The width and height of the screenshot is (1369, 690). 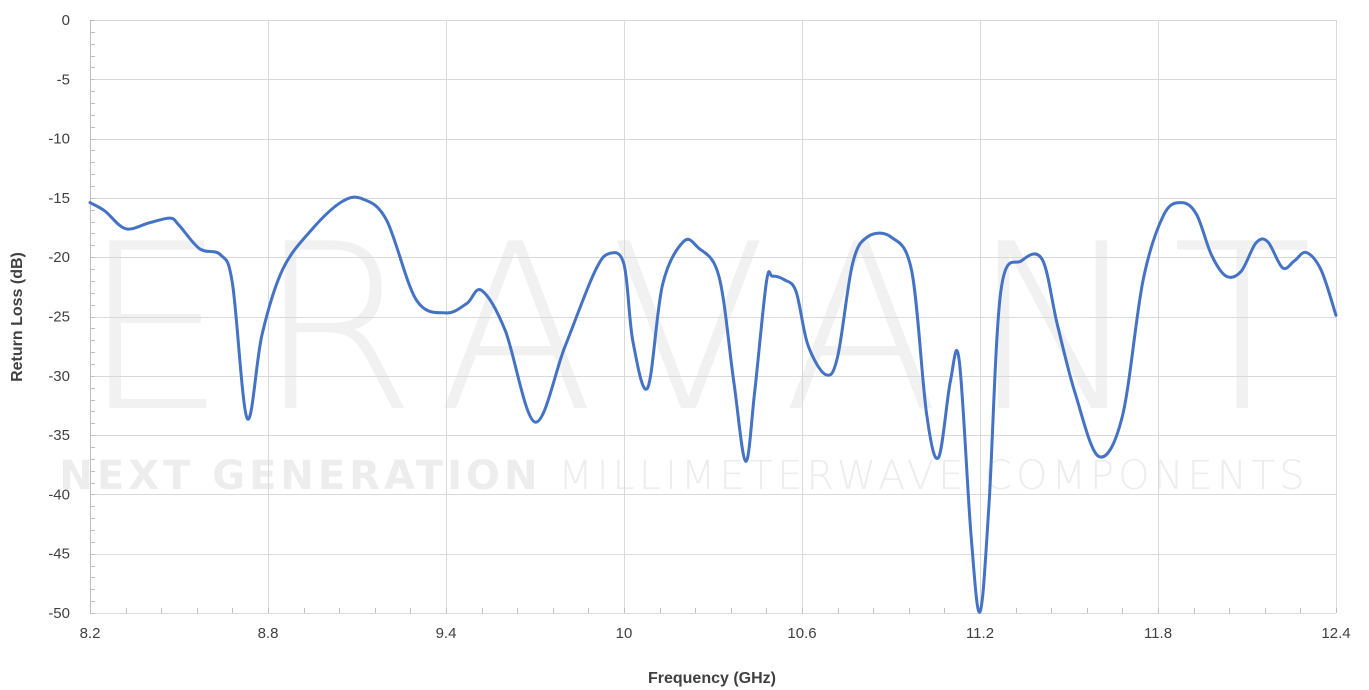 What do you see at coordinates (59, 494) in the screenshot?
I see `y-tick-label-8: -40` at bounding box center [59, 494].